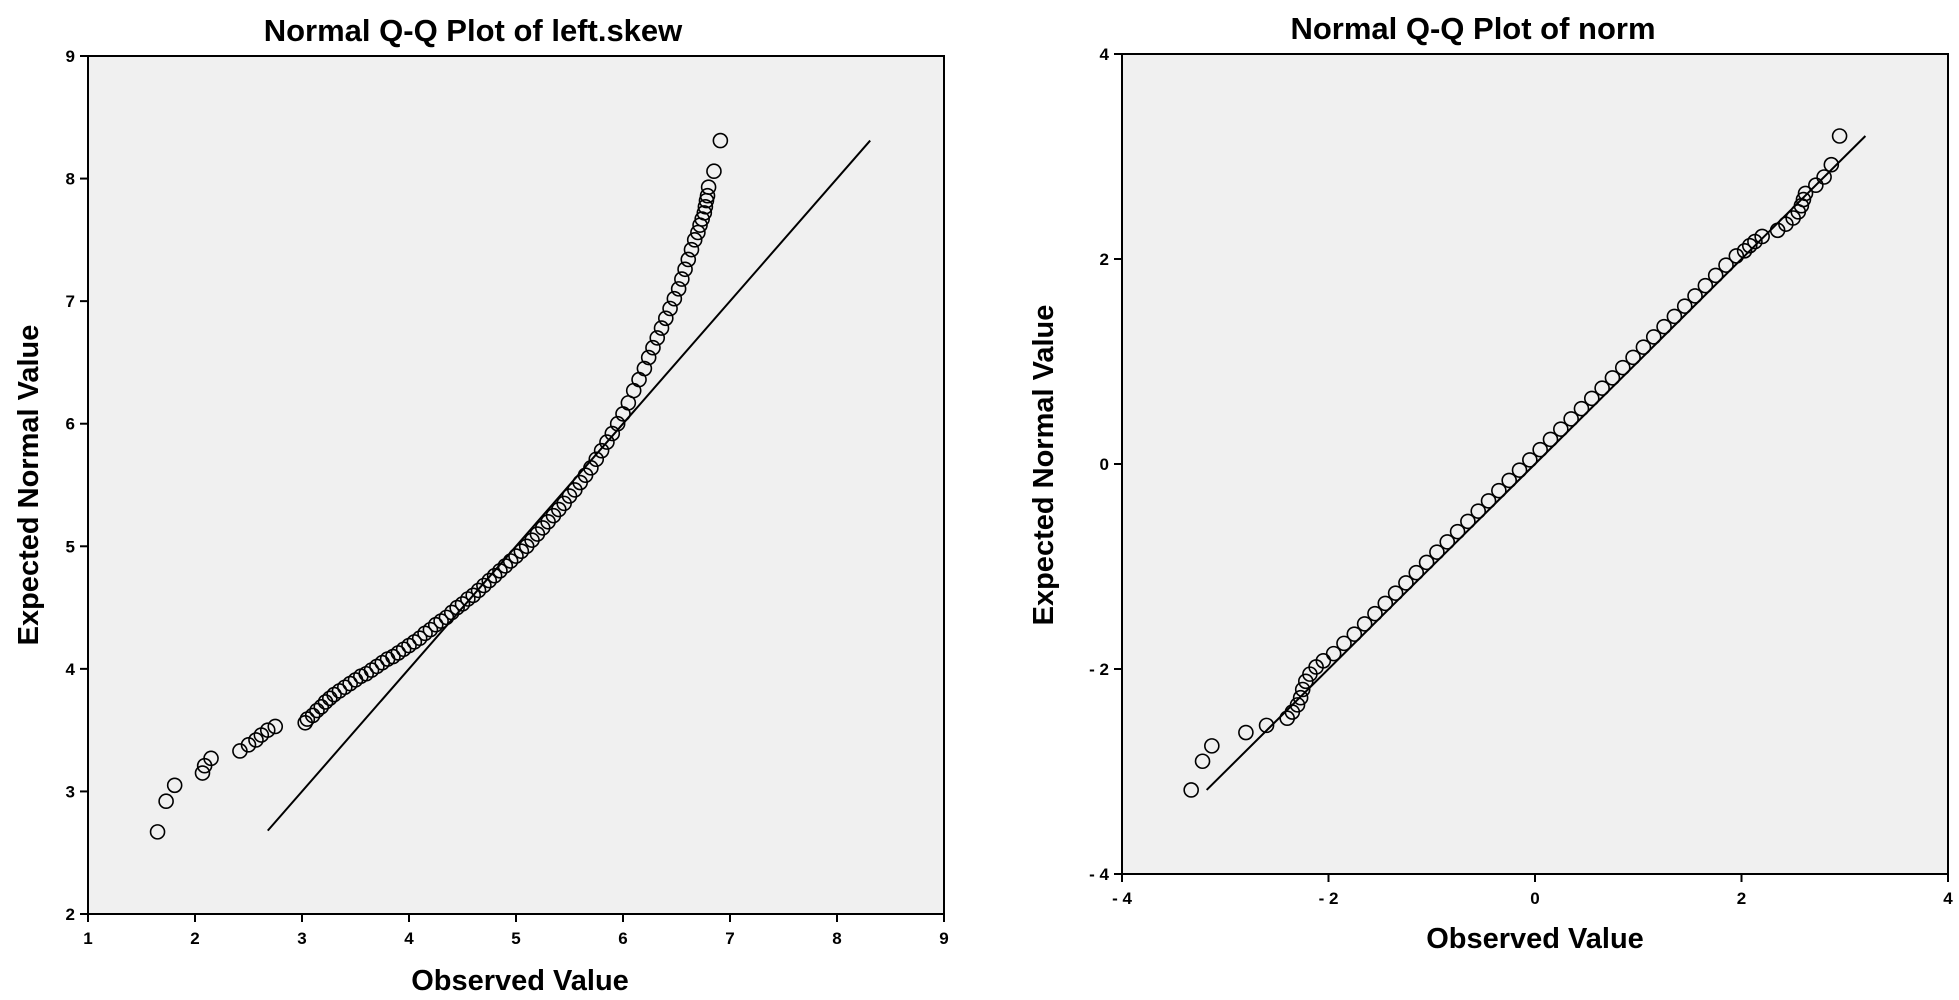  What do you see at coordinates (1099, 669) in the screenshot?
I see `y-tick-label: - 2` at bounding box center [1099, 669].